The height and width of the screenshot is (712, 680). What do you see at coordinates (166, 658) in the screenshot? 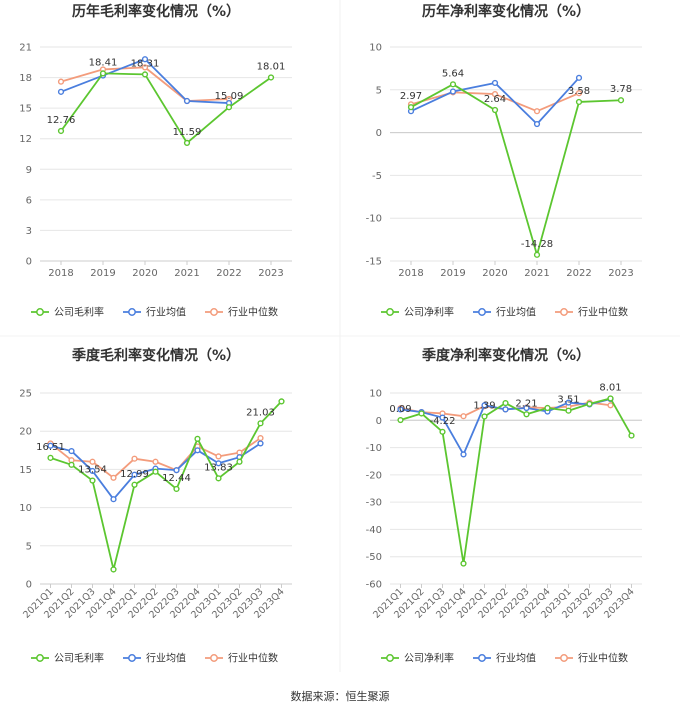
I see `legend-label: 行业均值` at bounding box center [166, 658].